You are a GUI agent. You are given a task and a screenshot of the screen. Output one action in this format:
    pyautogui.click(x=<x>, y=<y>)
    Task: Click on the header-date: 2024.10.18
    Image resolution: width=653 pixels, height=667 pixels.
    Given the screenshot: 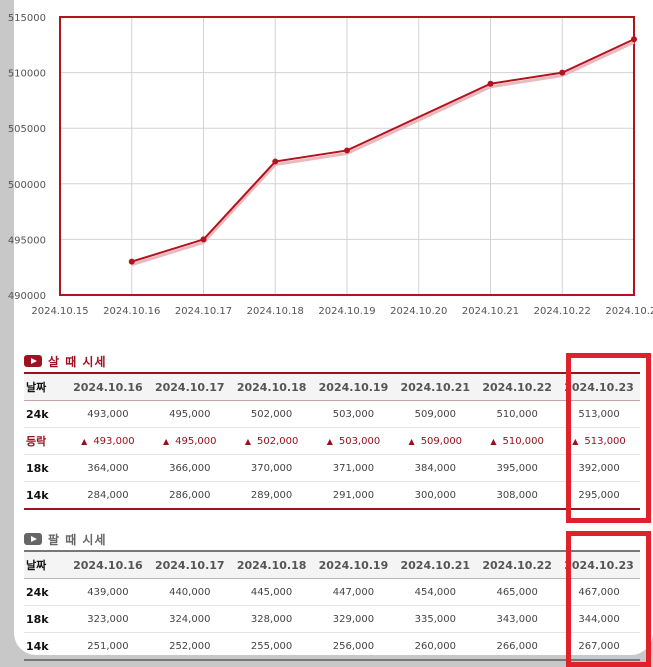 What is the action you would take?
    pyautogui.click(x=271, y=565)
    